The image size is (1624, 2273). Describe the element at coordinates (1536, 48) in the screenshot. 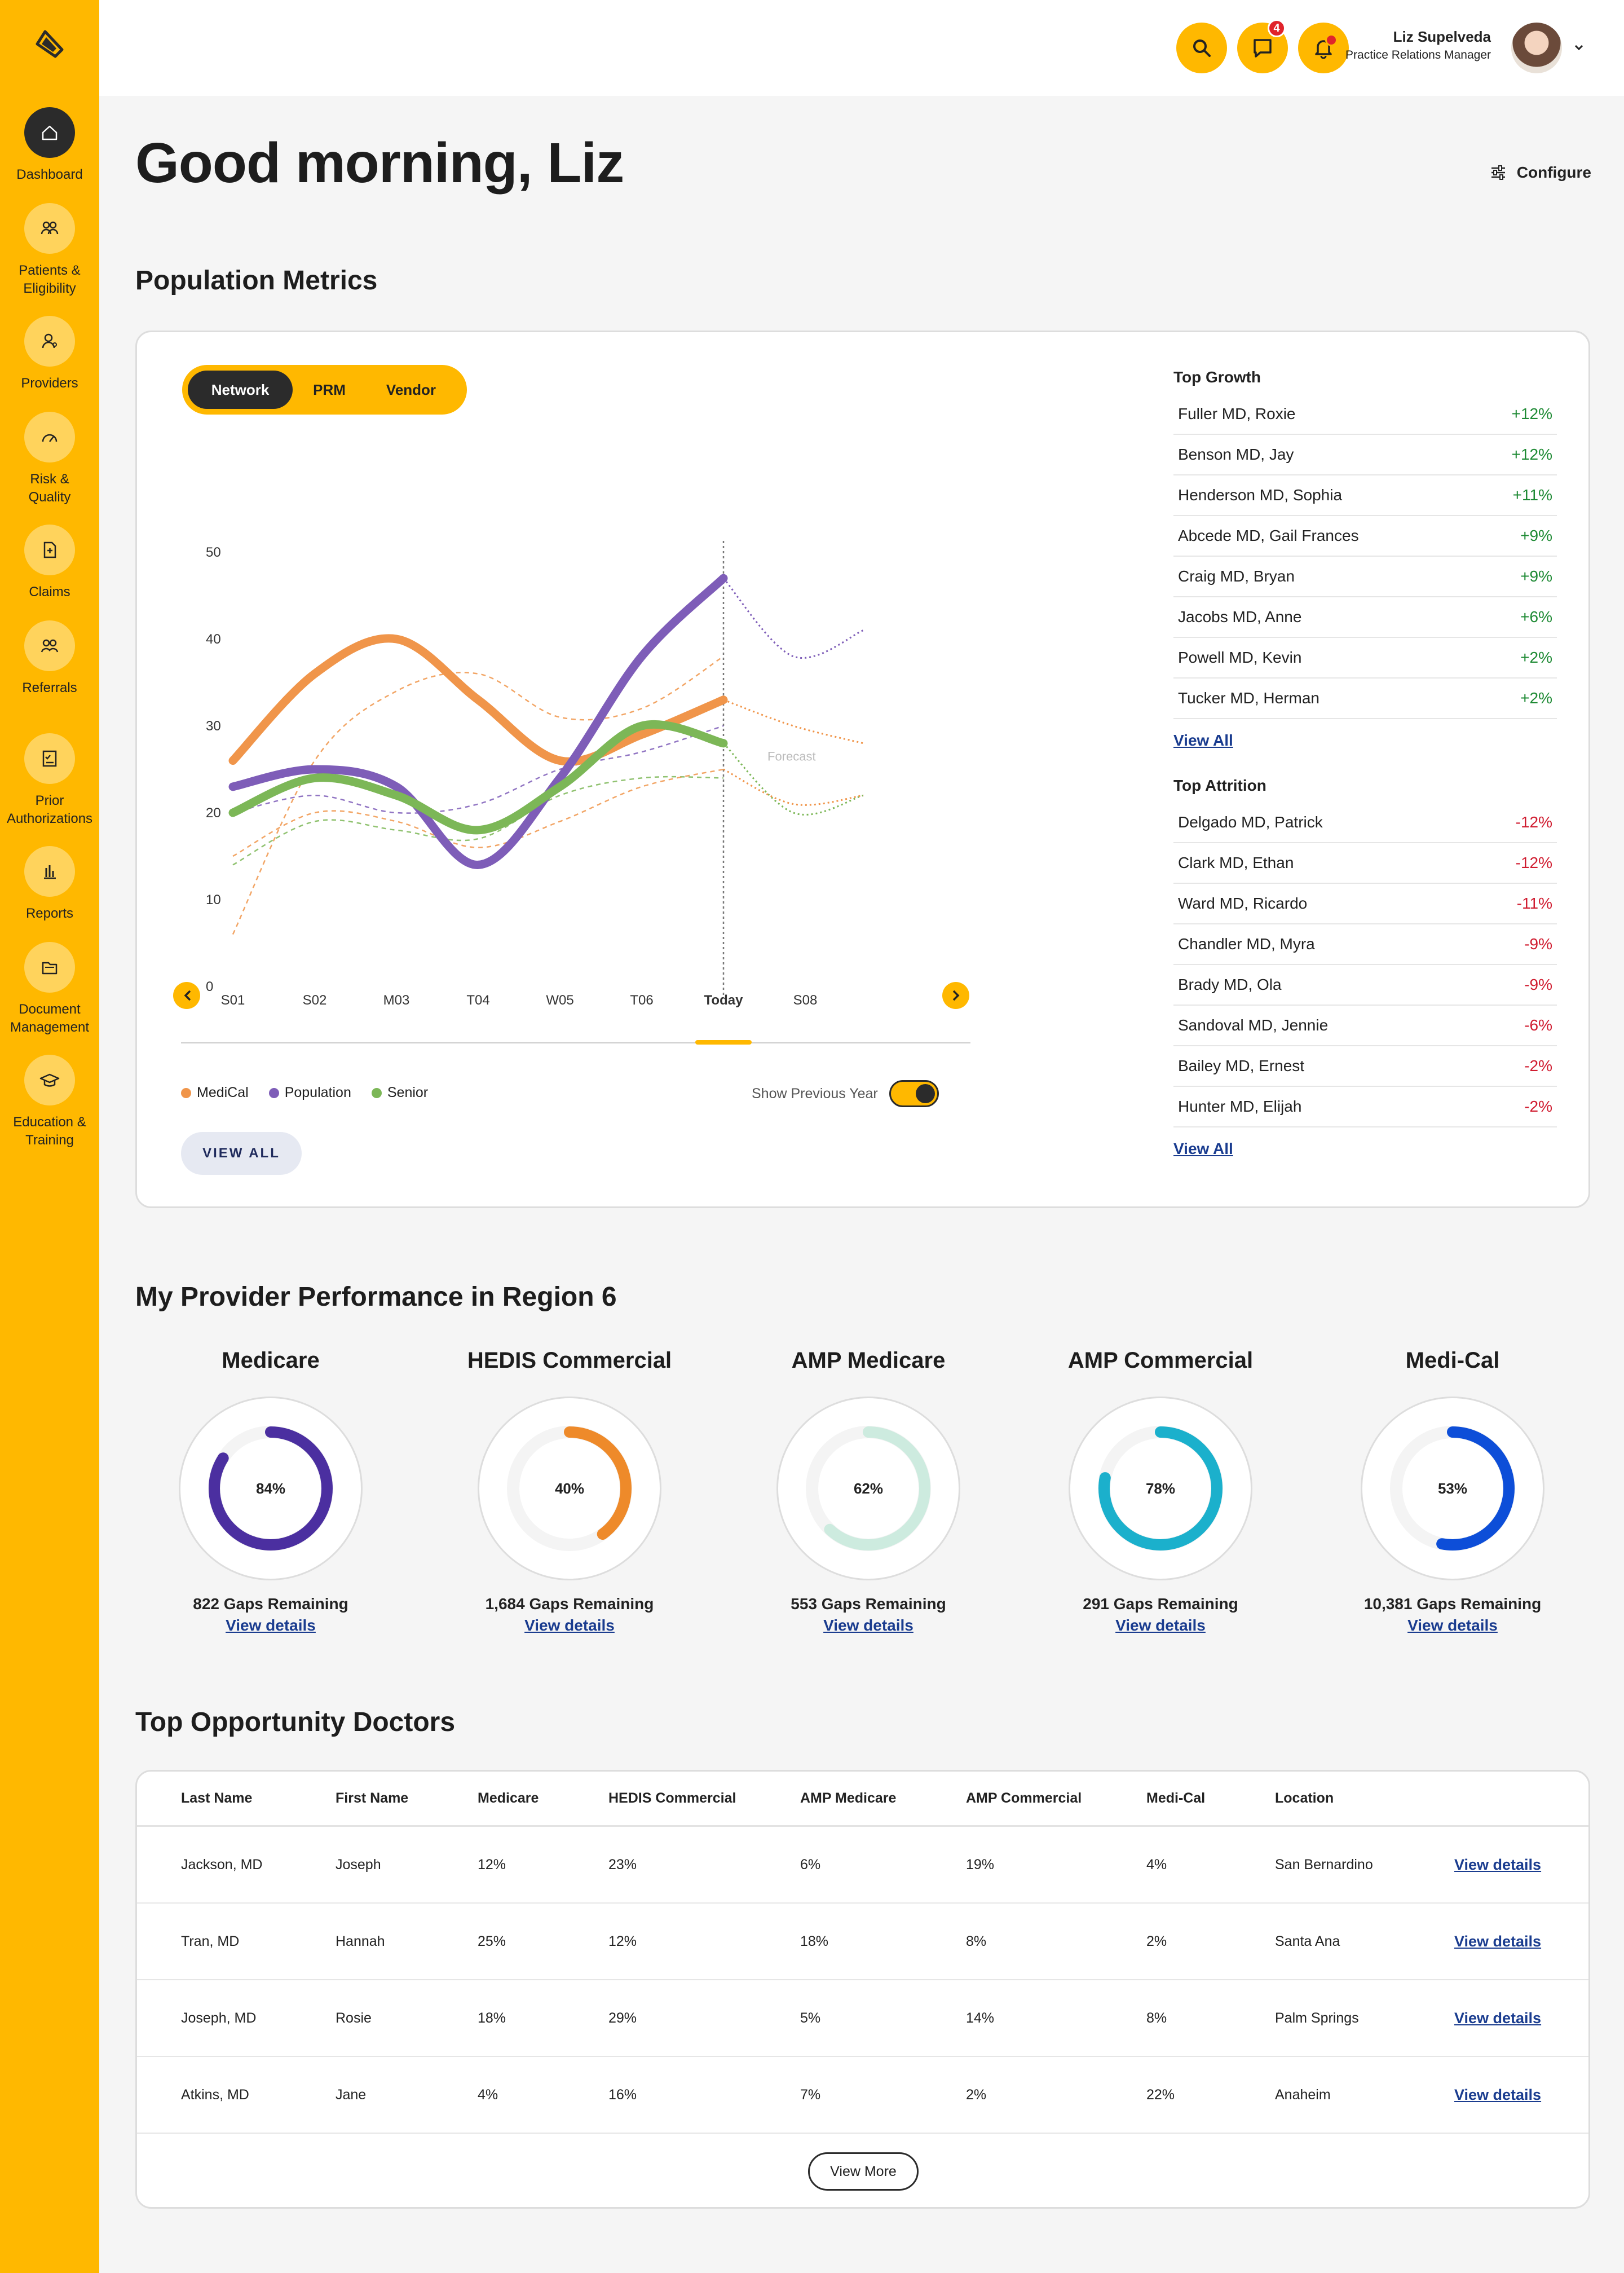

I see `avatar` at that location.